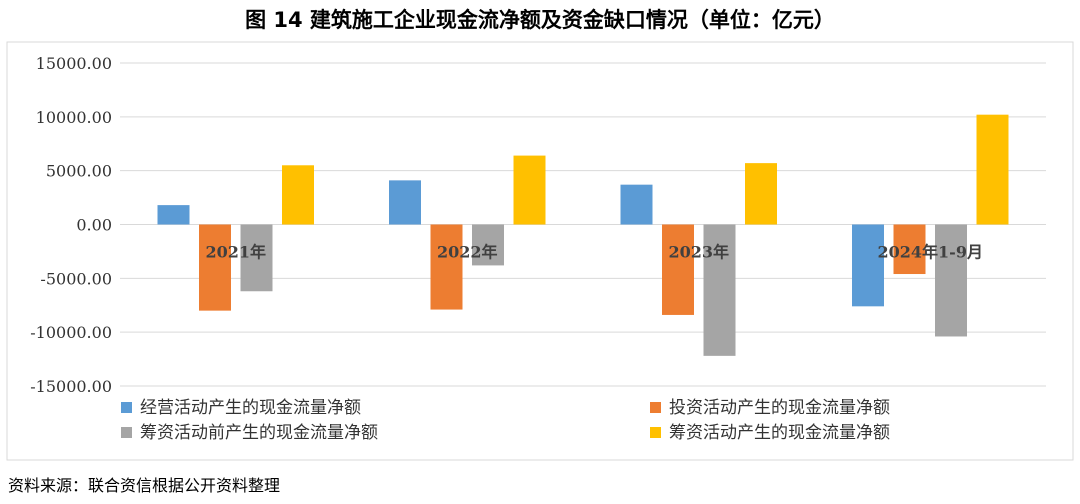 The image size is (1080, 504). Describe the element at coordinates (76, 278) in the screenshot. I see `y-tick-label: -5000.00` at that location.